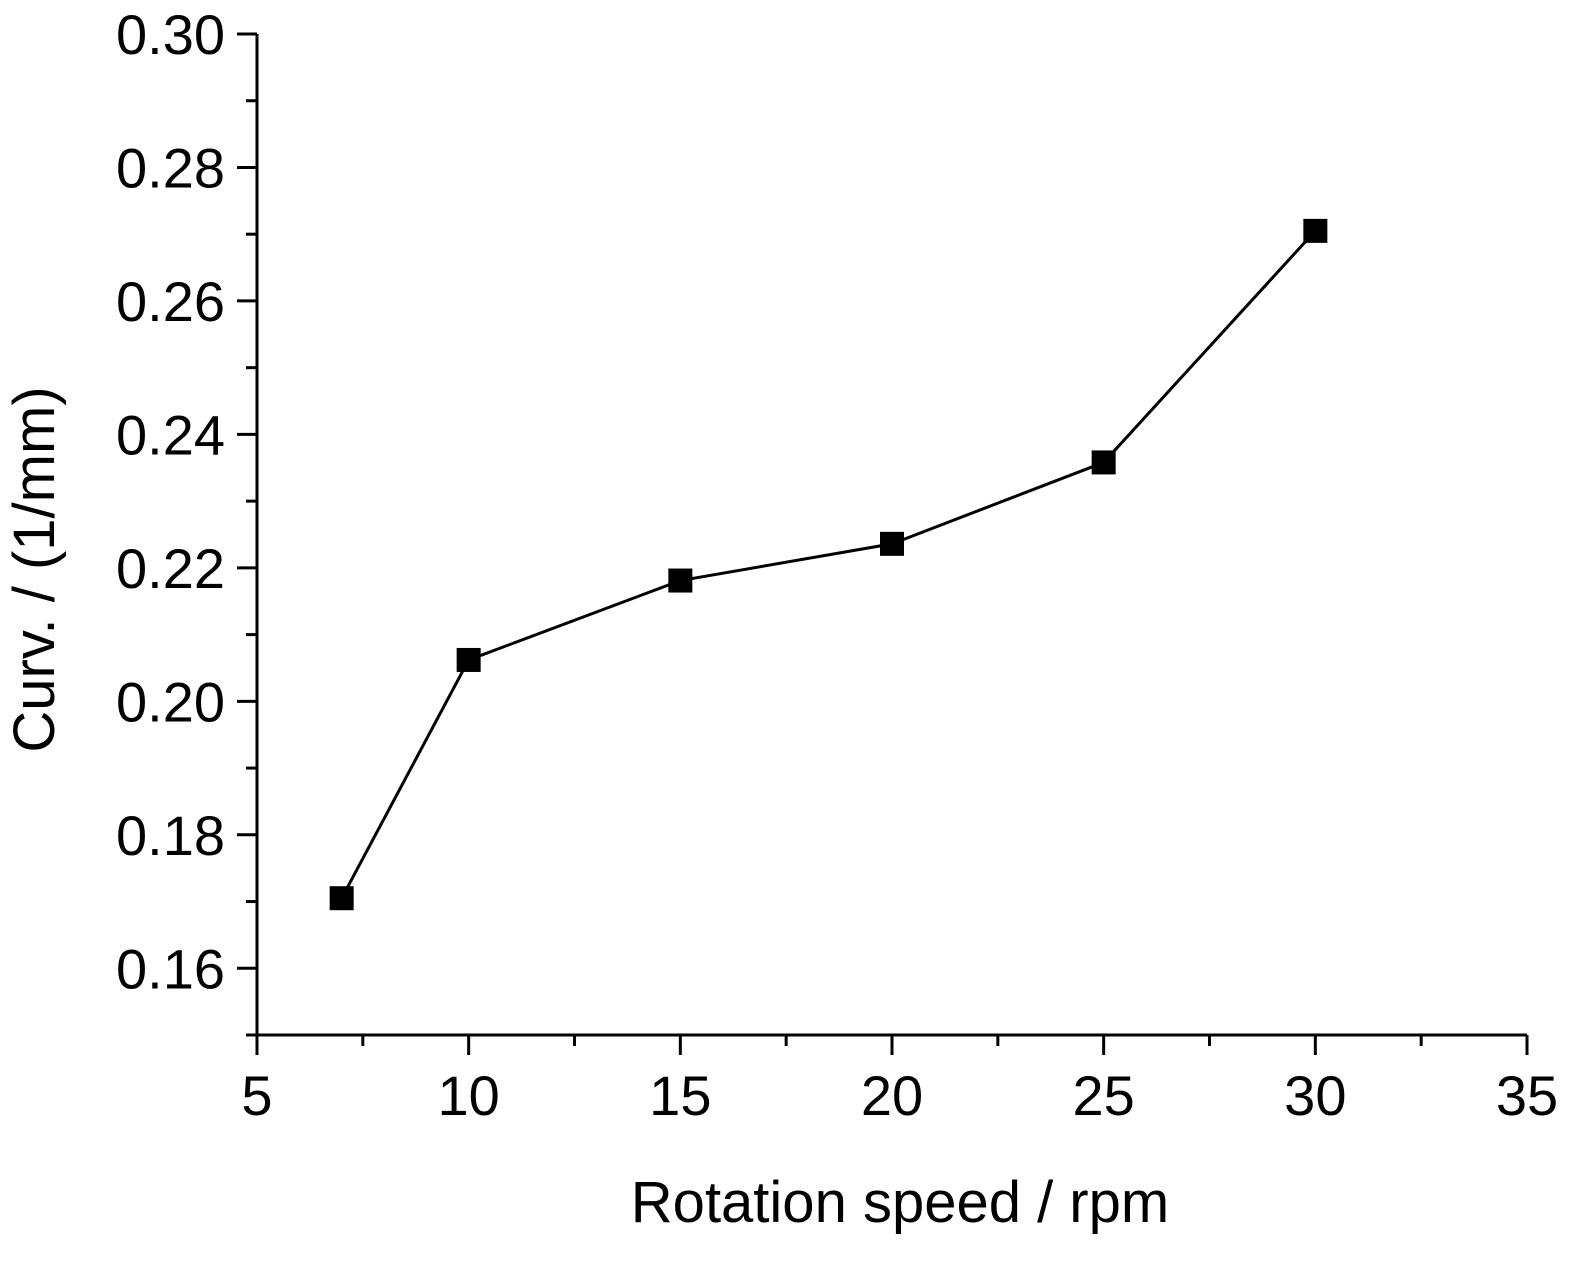  What do you see at coordinates (170, 167) in the screenshot?
I see `y-tick-label: 0.28` at bounding box center [170, 167].